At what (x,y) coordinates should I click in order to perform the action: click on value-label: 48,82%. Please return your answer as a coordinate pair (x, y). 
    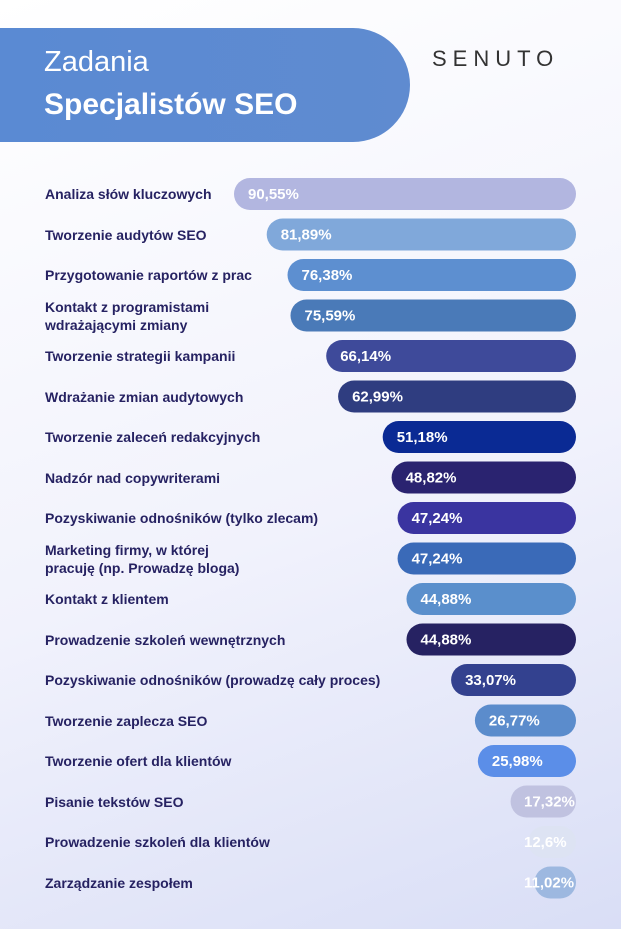
    Looking at the image, I should click on (431, 477).